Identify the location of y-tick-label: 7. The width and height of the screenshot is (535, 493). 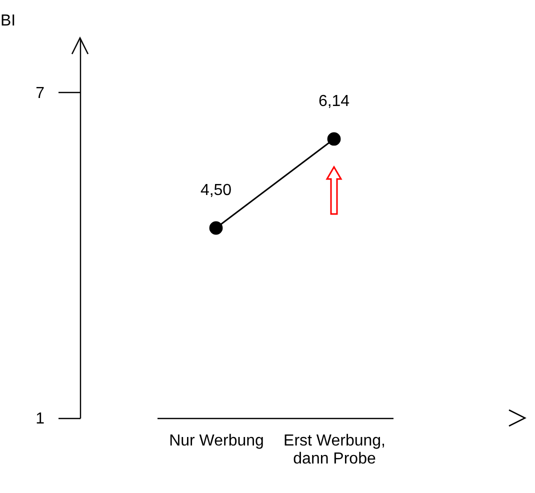
(40, 93).